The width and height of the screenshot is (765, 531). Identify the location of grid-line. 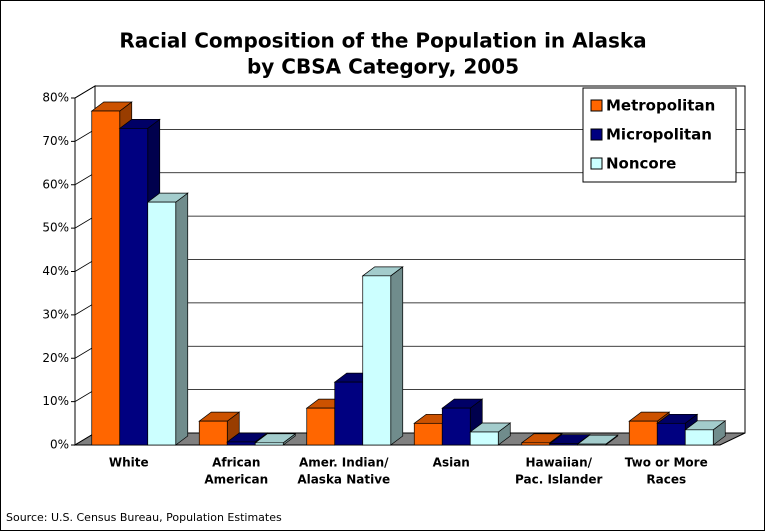
(409, 92).